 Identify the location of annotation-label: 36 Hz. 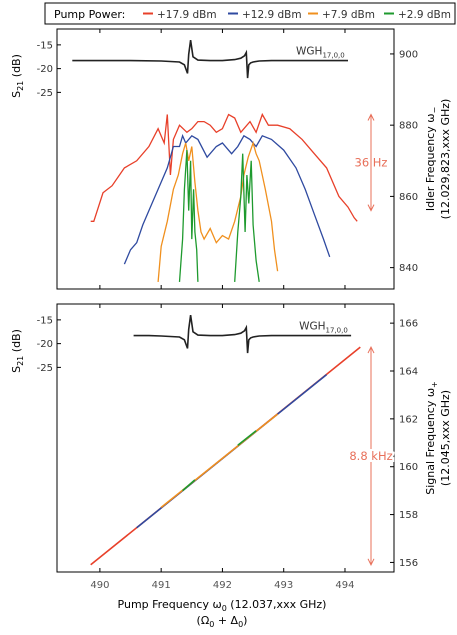
(371, 163).